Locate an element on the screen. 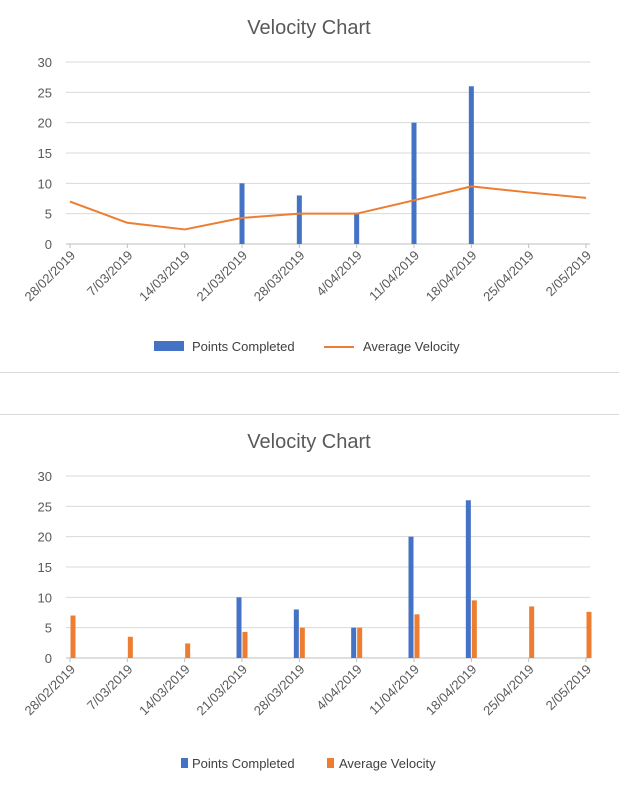  chart-separator-top is located at coordinates (309, 372).